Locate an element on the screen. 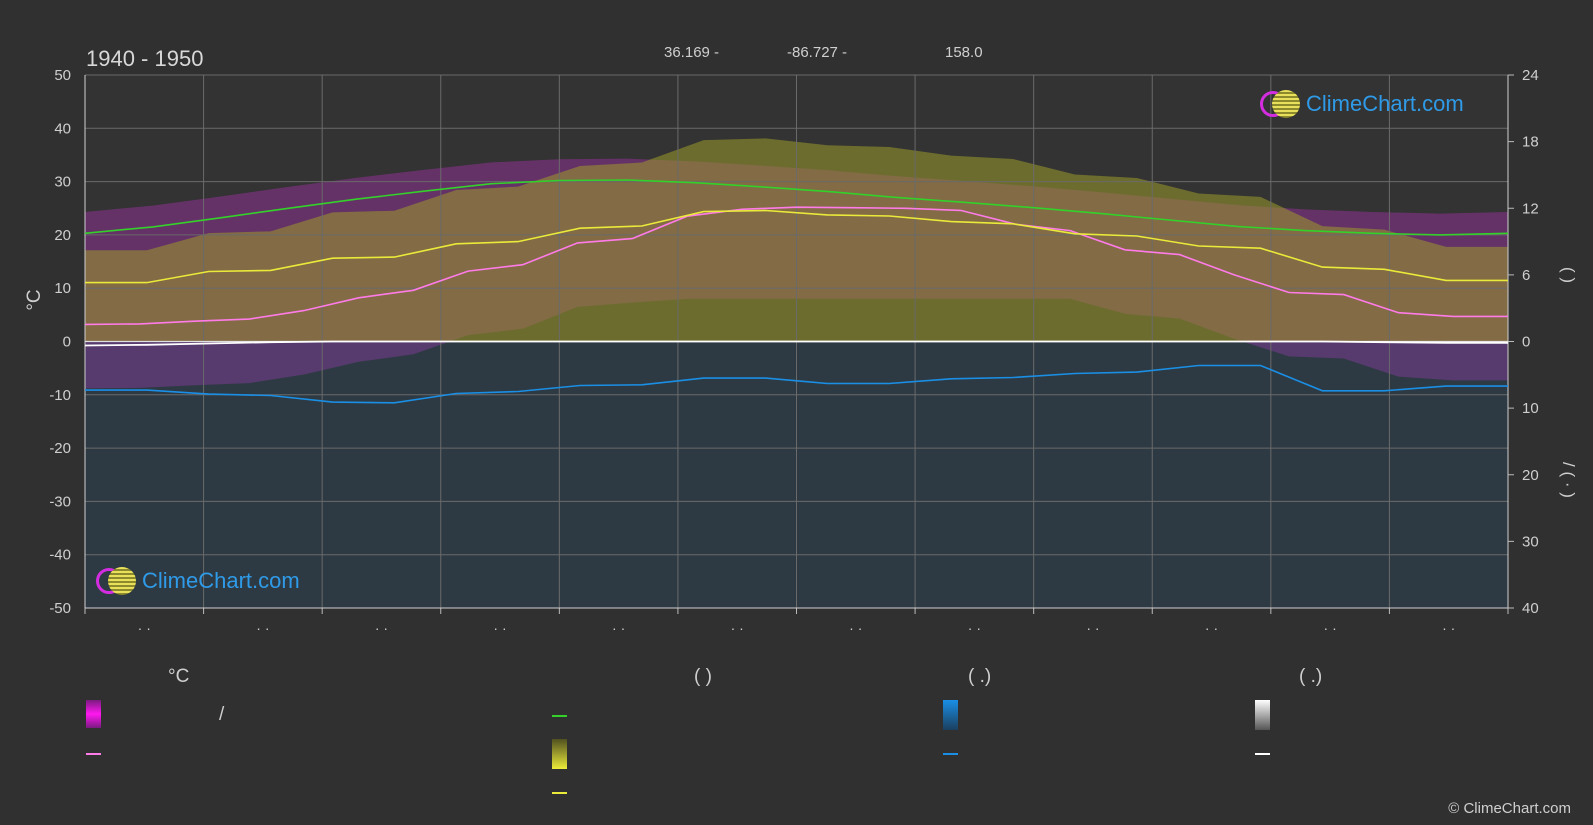  y-tick-label: 10 is located at coordinates (62, 288).